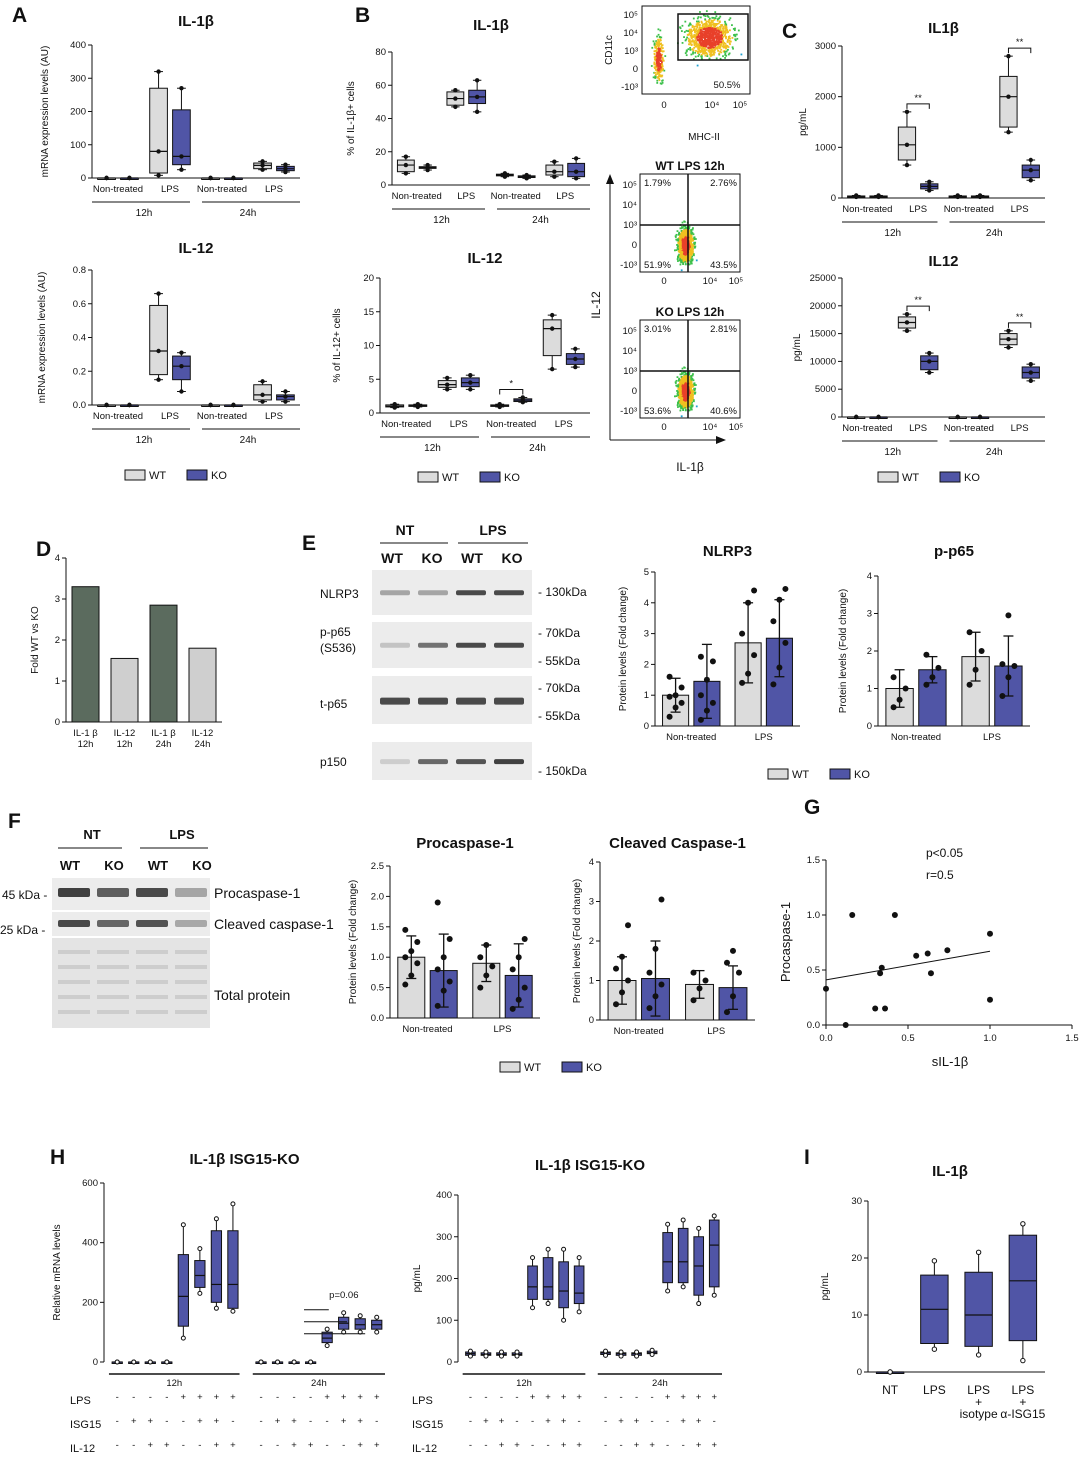  Describe the element at coordinates (183, 1338) in the screenshot. I see `chart-H1-point` at that location.